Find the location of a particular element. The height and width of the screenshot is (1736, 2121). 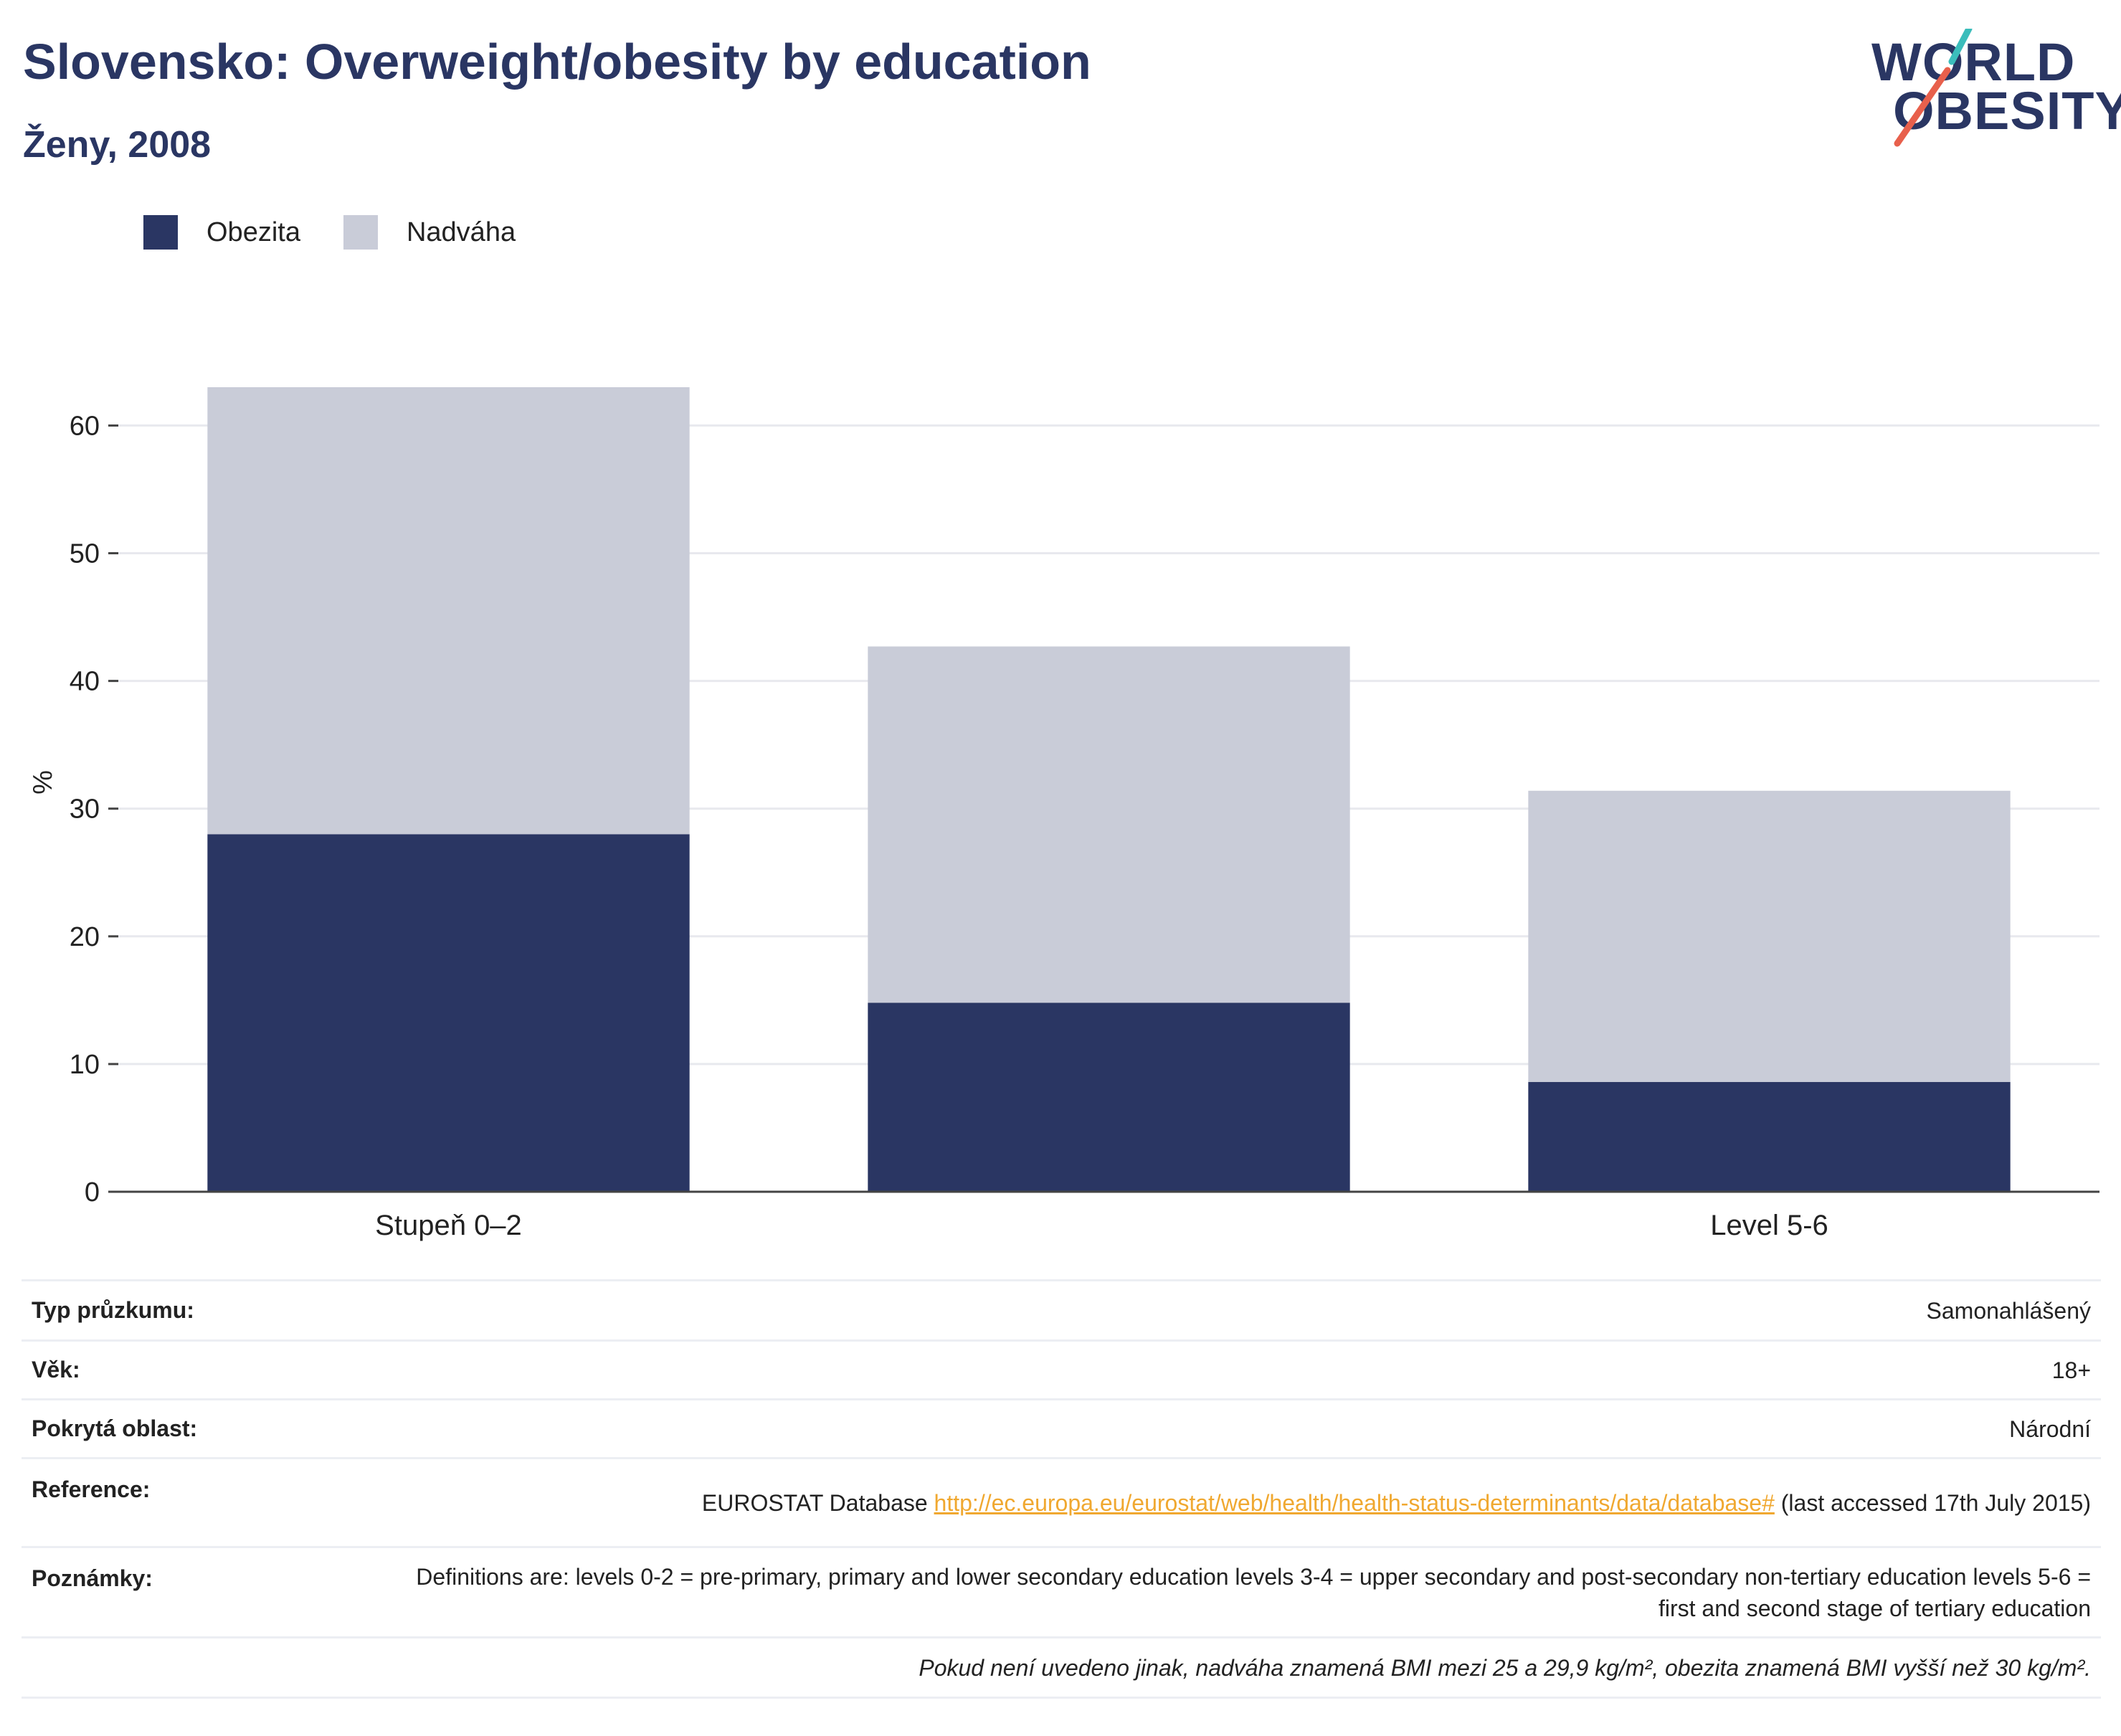

y-tick-label: 40 is located at coordinates (85, 682).